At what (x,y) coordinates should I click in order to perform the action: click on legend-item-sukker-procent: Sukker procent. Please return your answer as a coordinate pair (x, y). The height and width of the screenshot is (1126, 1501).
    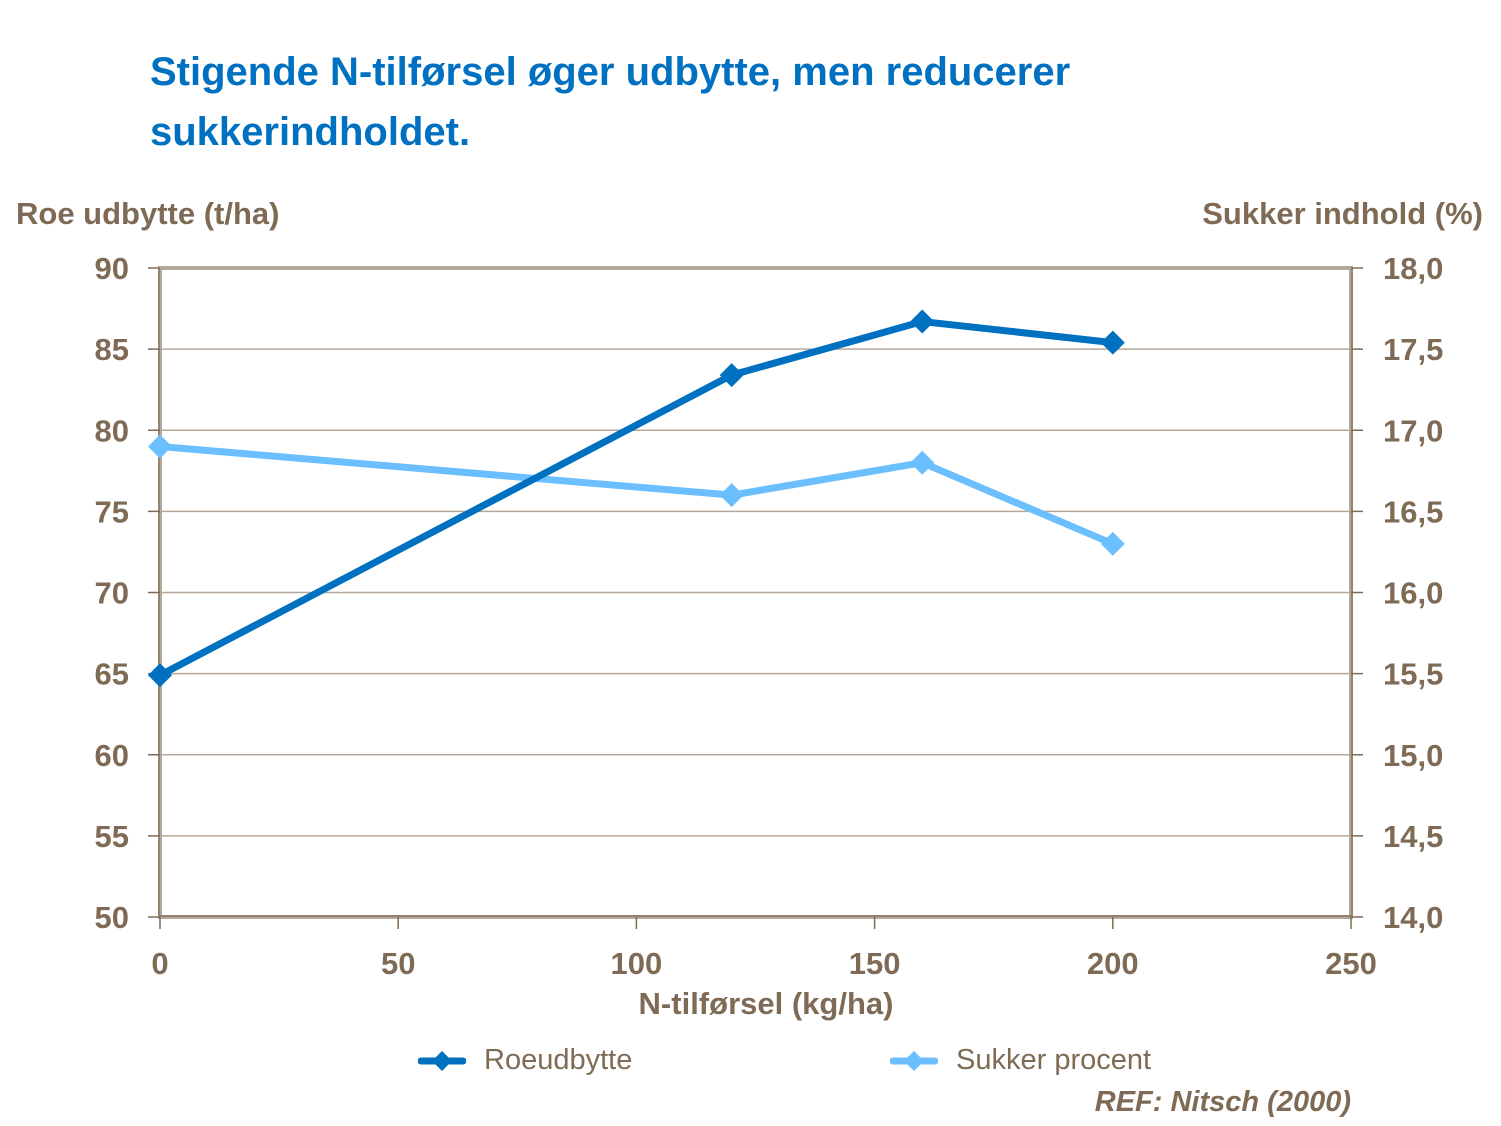
    Looking at the image, I should click on (1020, 1060).